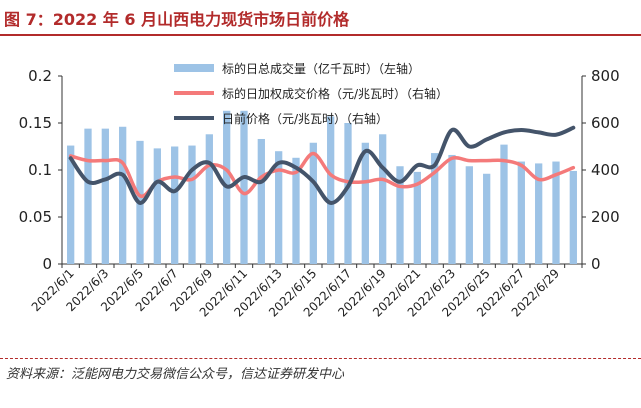 The width and height of the screenshot is (641, 408). I want to click on y-left-tick-label: 0.05, so click(35, 217).